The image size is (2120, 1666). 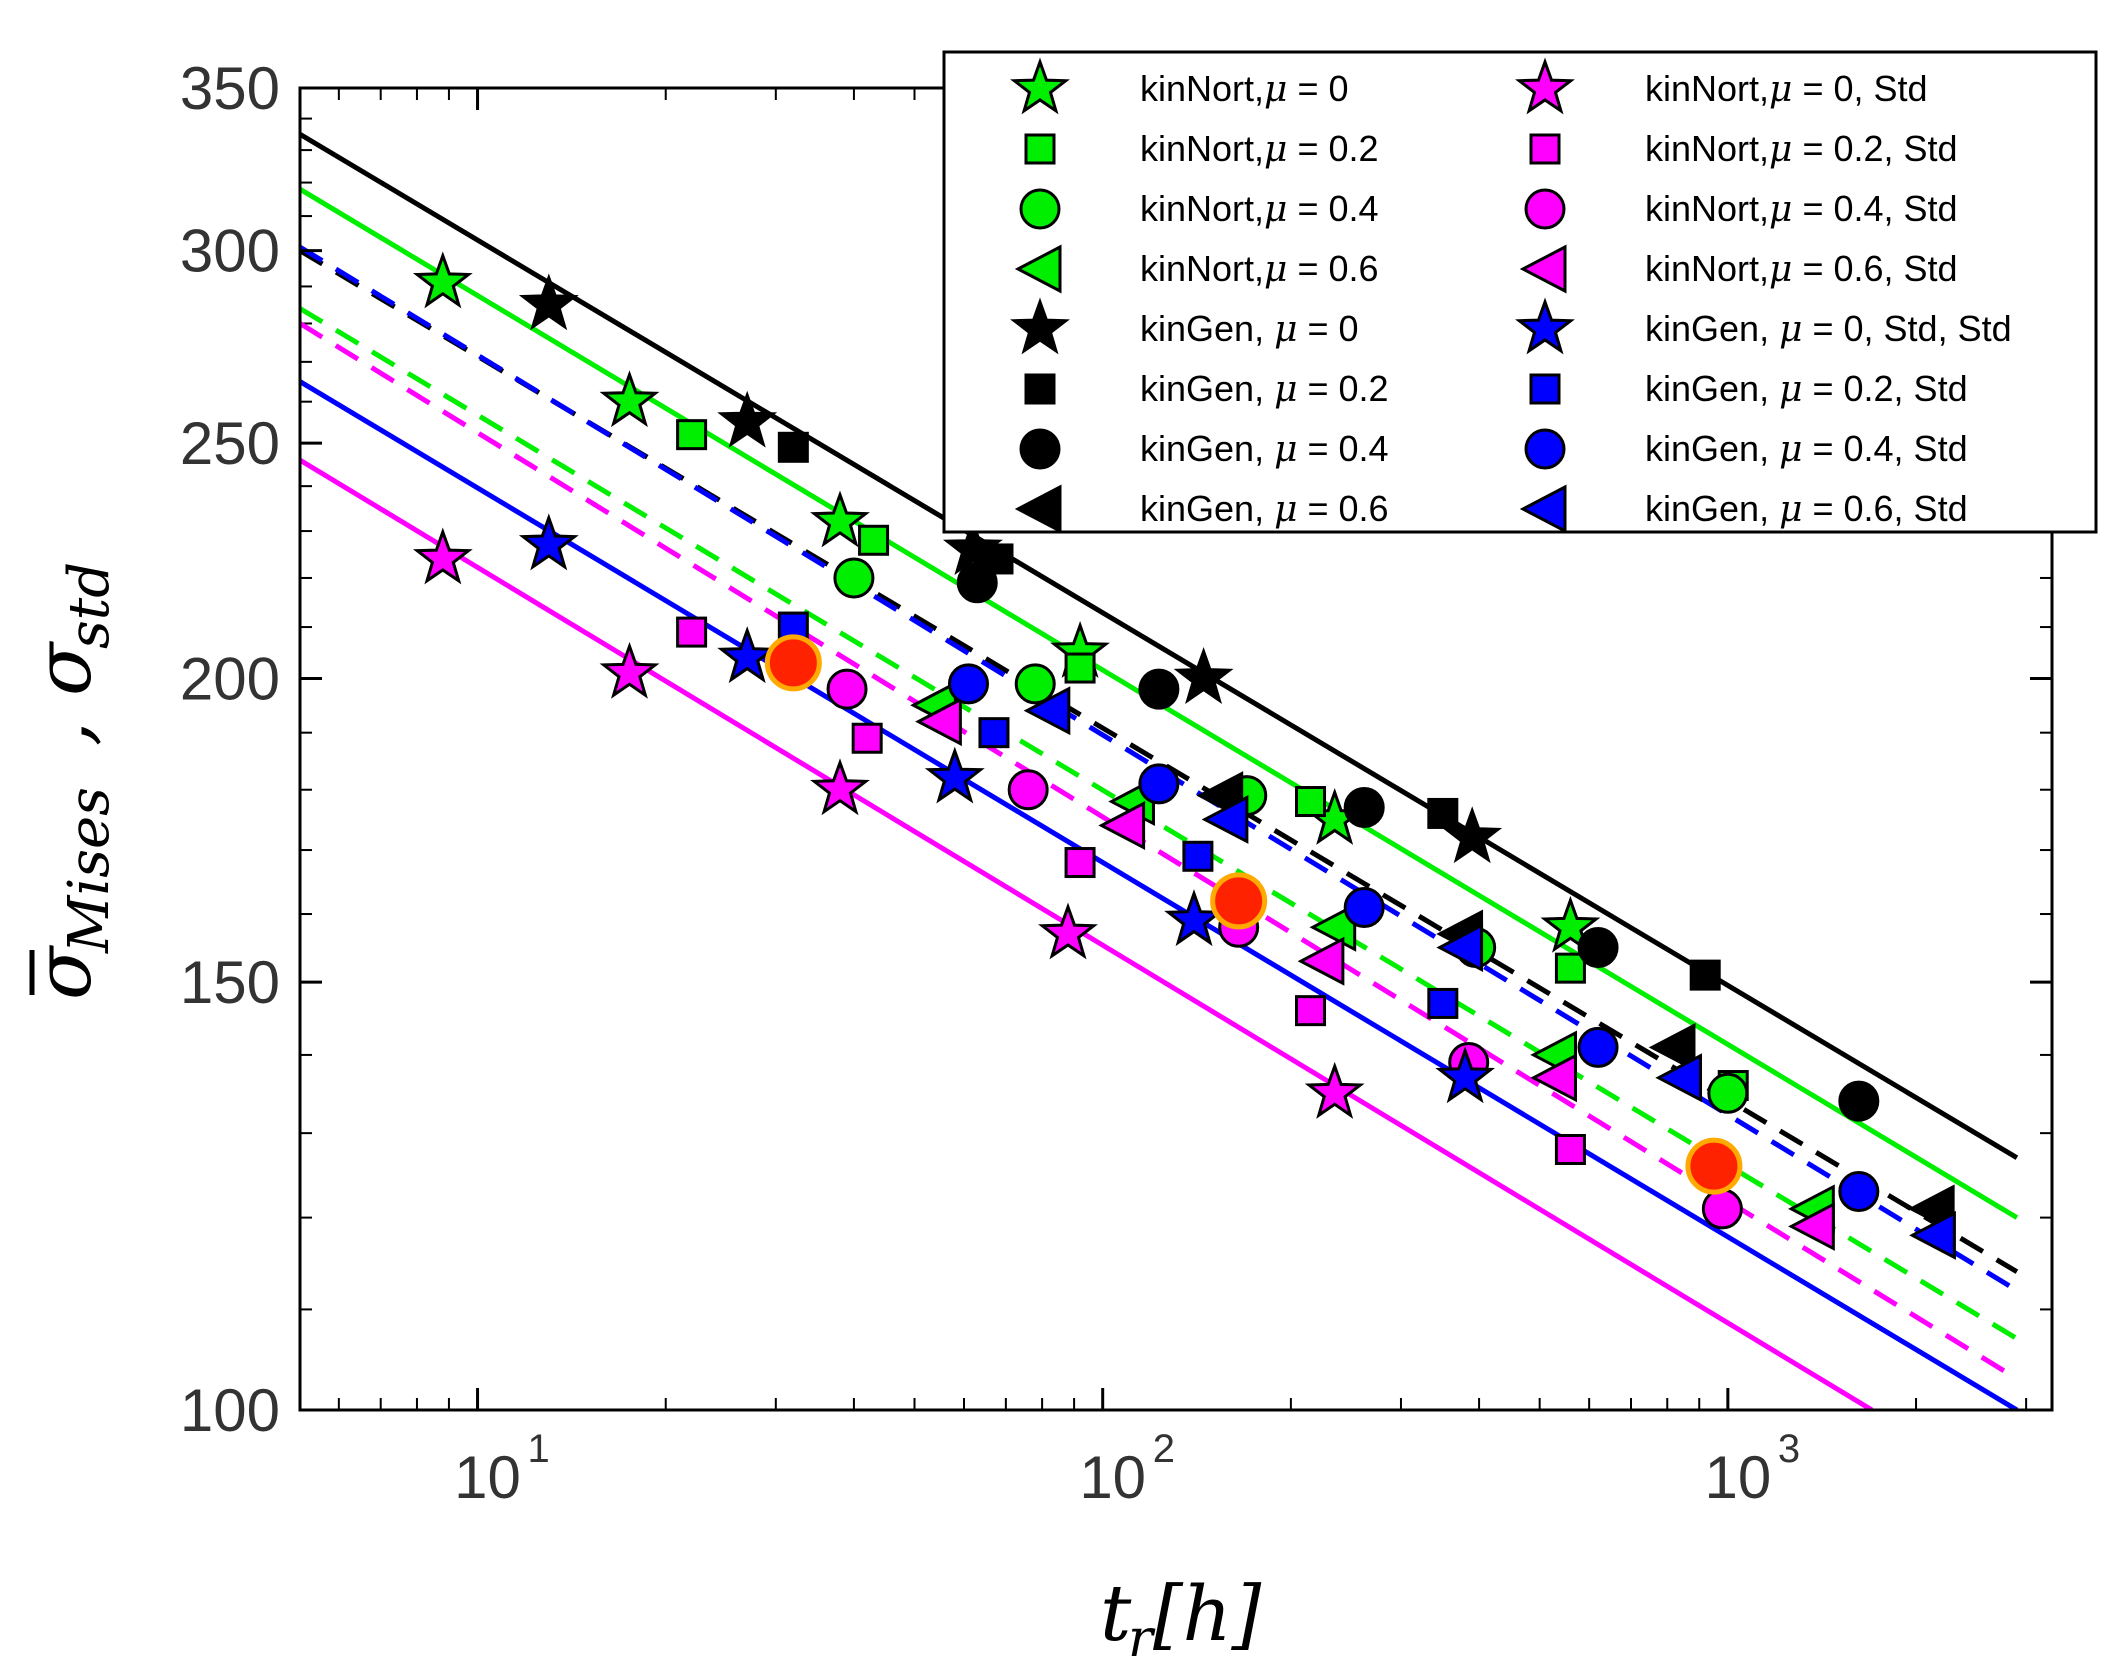 What do you see at coordinates (1199, 209) in the screenshot?
I see `legend-item: kinNort,μ = 0.4` at bounding box center [1199, 209].